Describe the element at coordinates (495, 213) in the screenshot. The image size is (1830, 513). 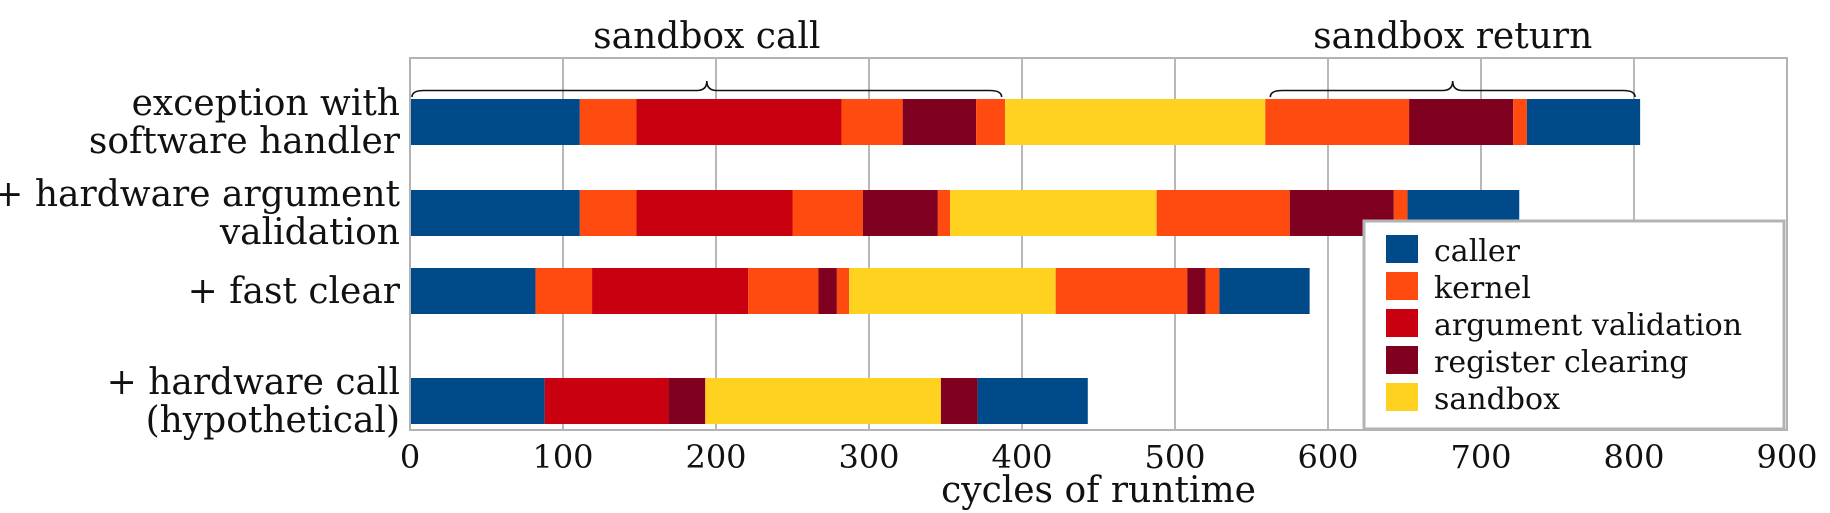
I see `bar-2-segment-1-caller` at that location.